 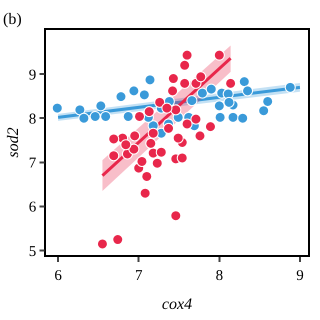 What do you see at coordinates (32, 119) in the screenshot?
I see `y-tick-label: 8` at bounding box center [32, 119].